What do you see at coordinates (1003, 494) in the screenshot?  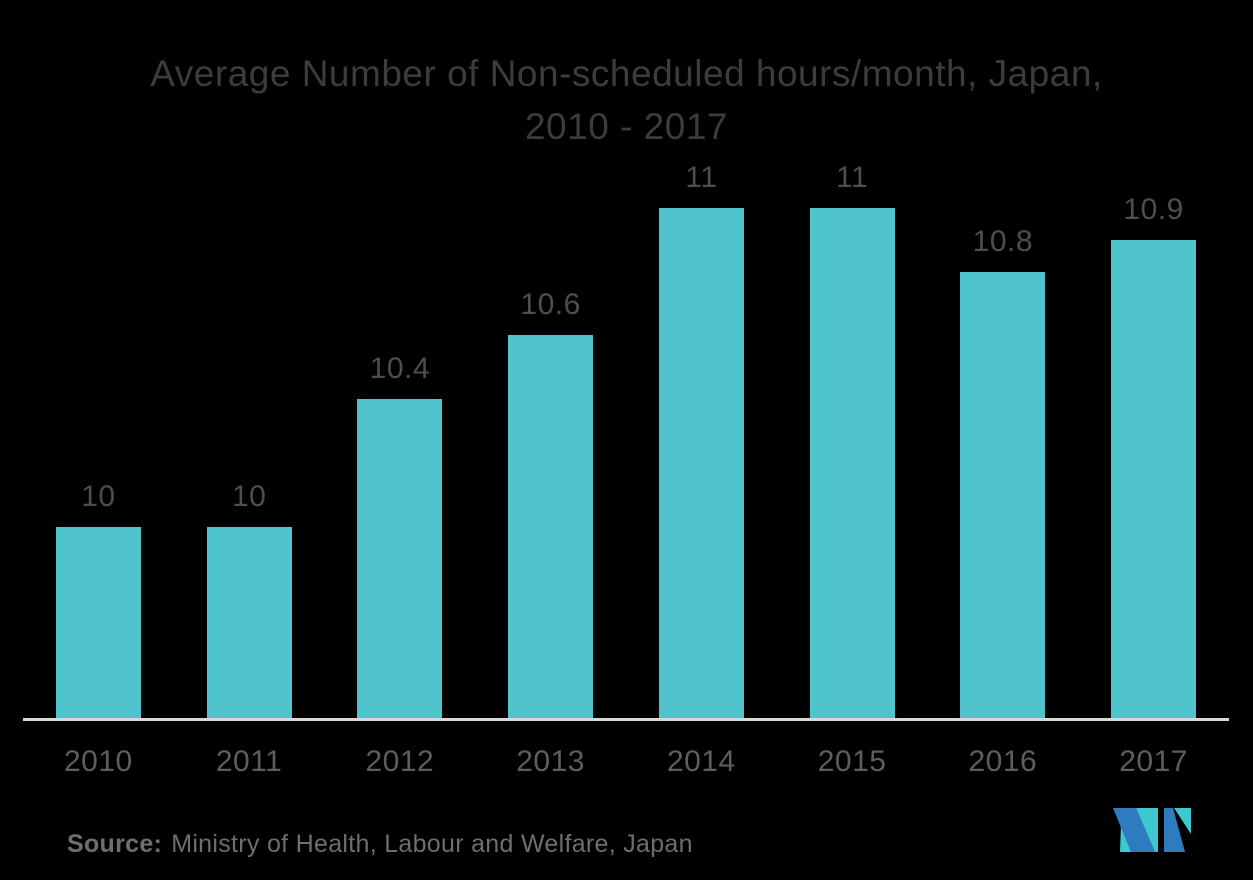 I see `bar-2016` at bounding box center [1003, 494].